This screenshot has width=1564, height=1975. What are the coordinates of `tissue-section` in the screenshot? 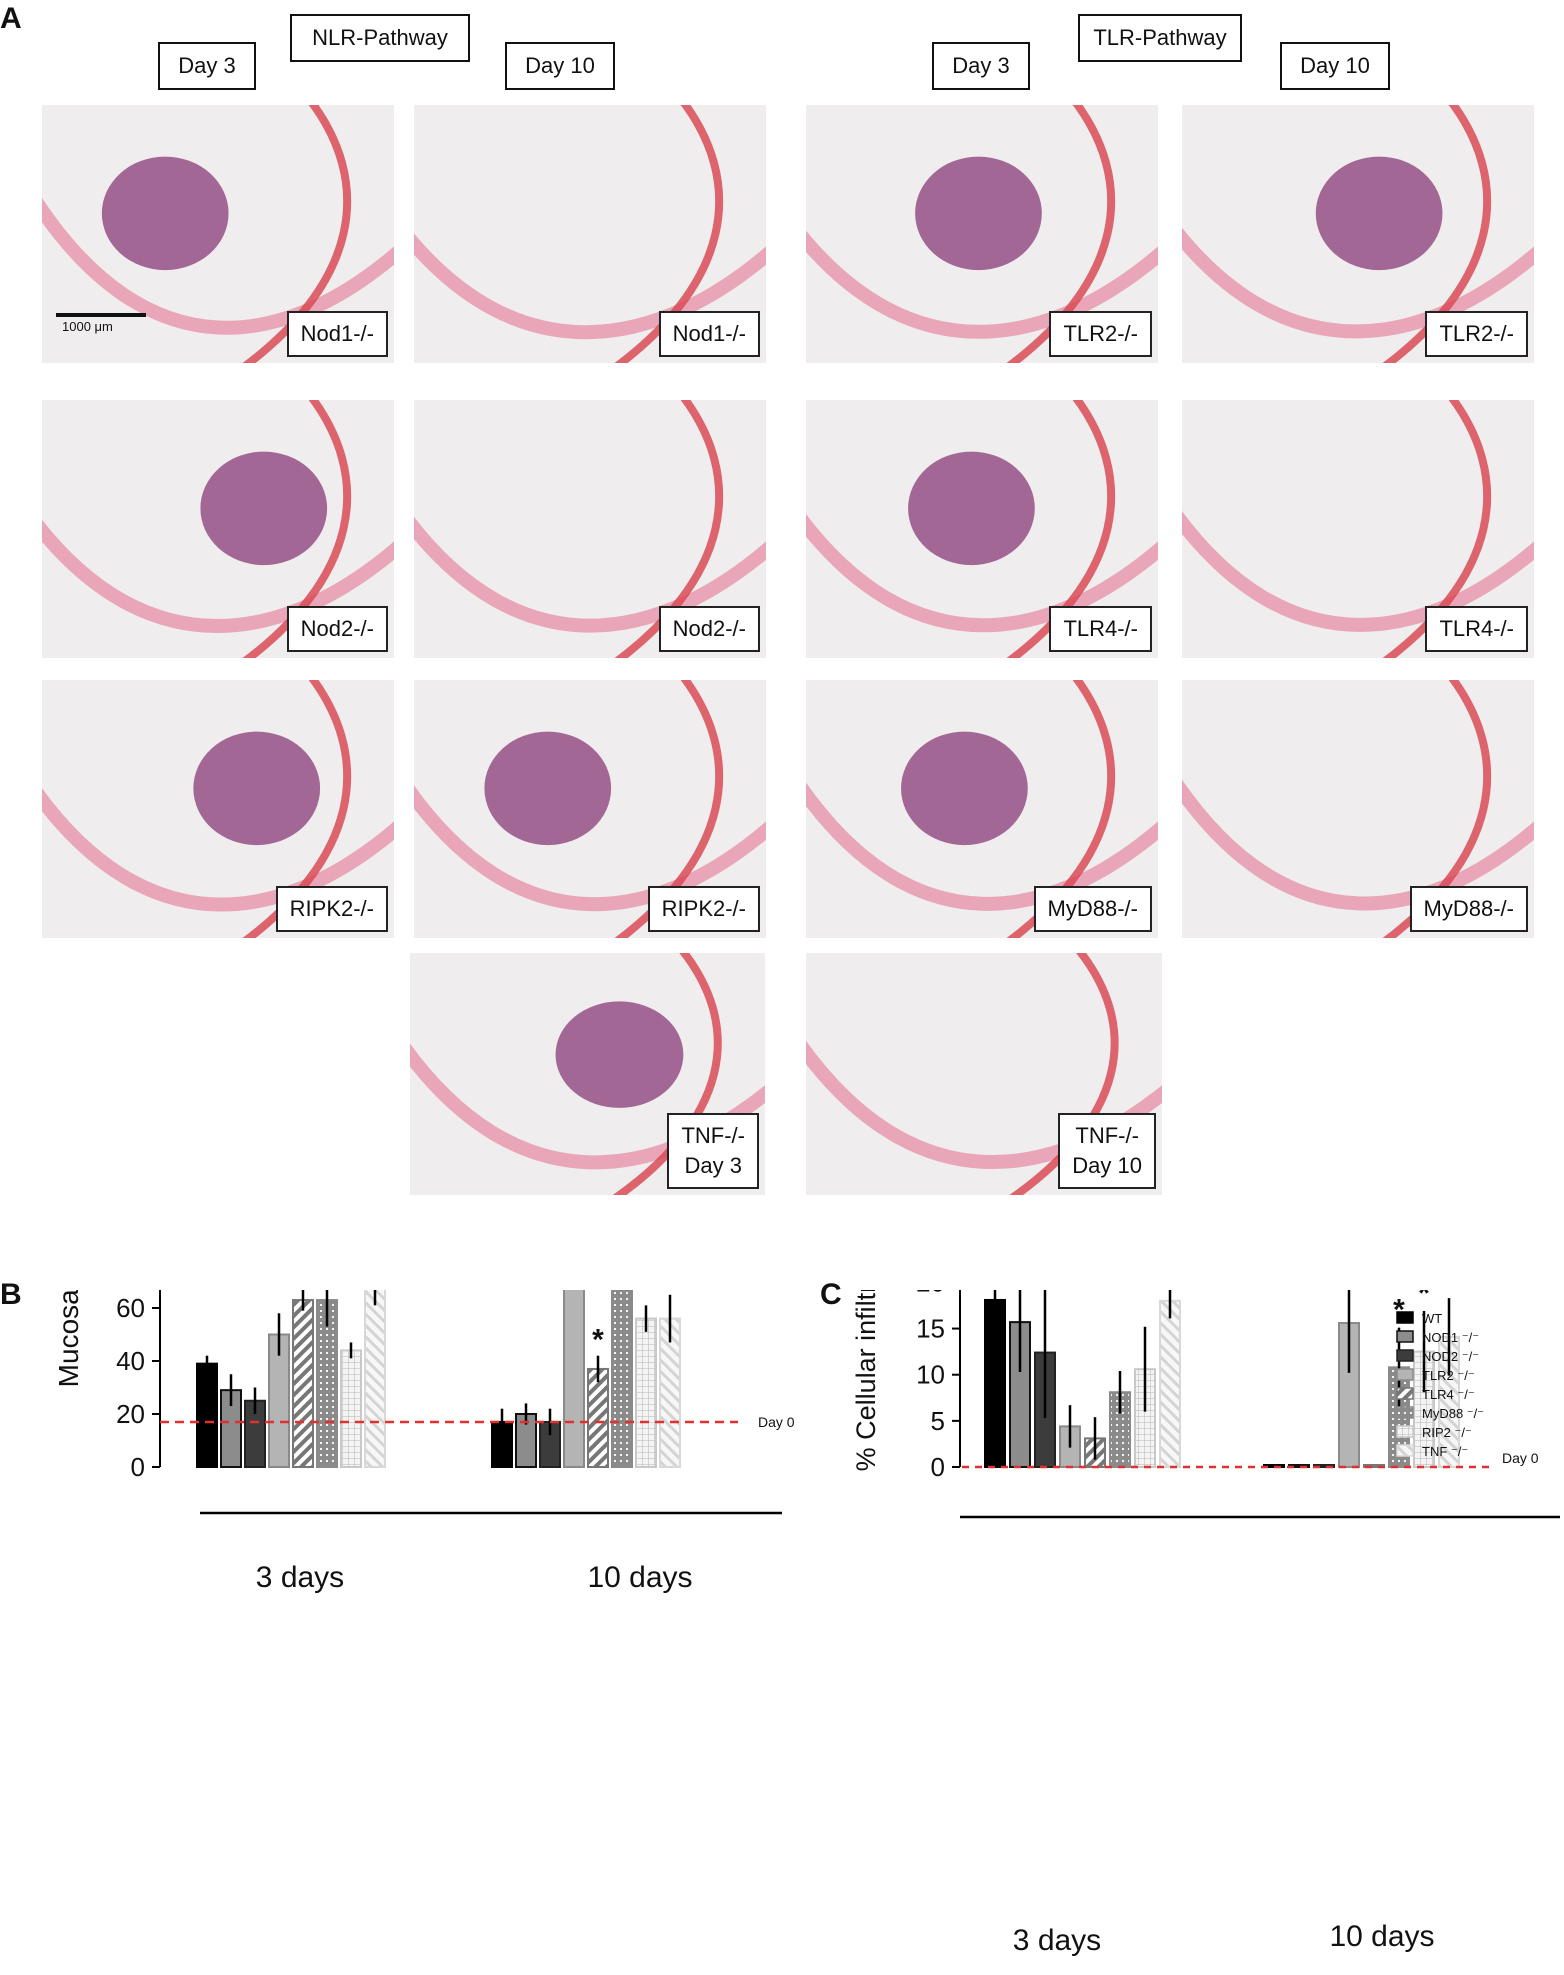 It's located at (218, 529).